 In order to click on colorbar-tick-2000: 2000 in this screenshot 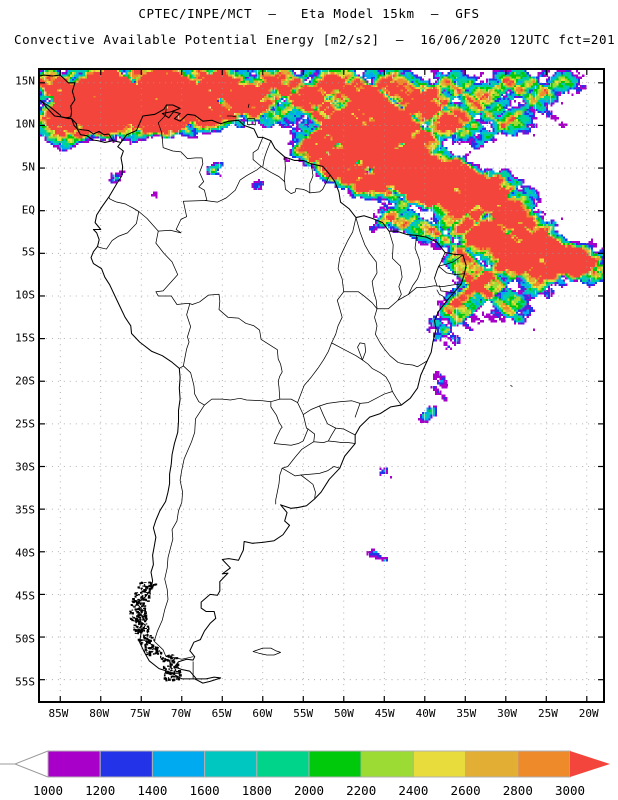, I will do `click(309, 790)`.